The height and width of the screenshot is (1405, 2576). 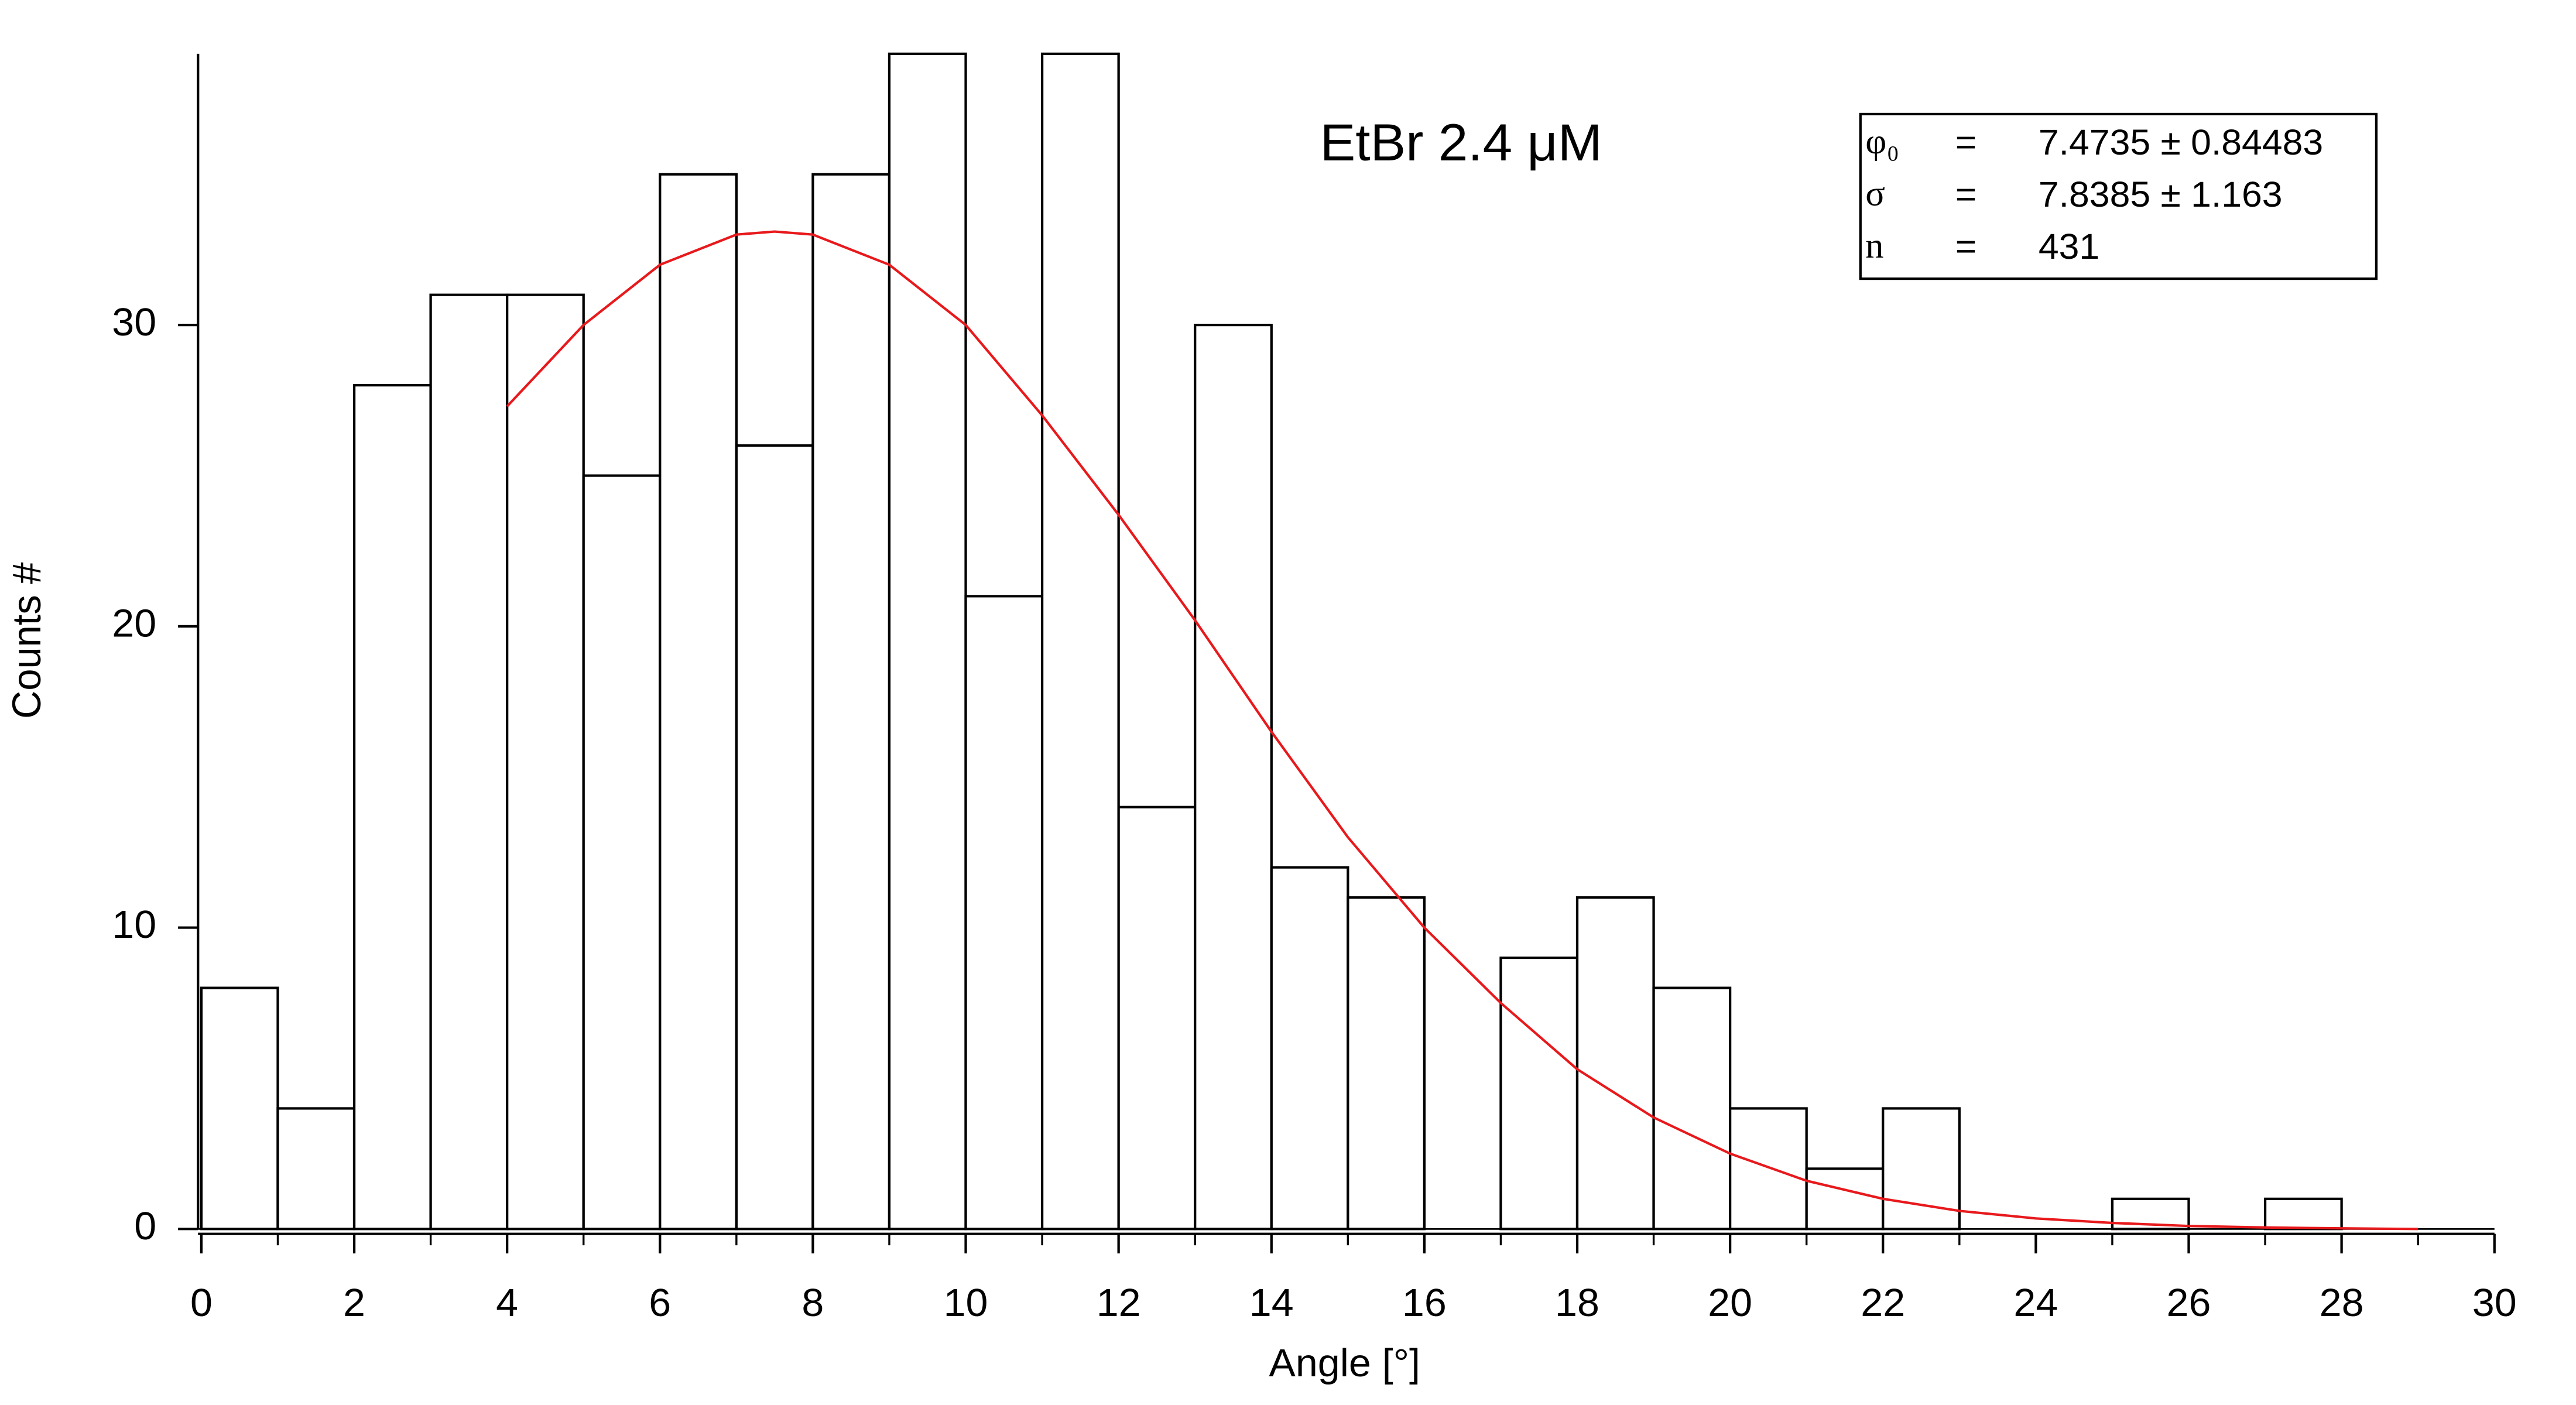 I want to click on x-tick-label: 6, so click(x=660, y=1303).